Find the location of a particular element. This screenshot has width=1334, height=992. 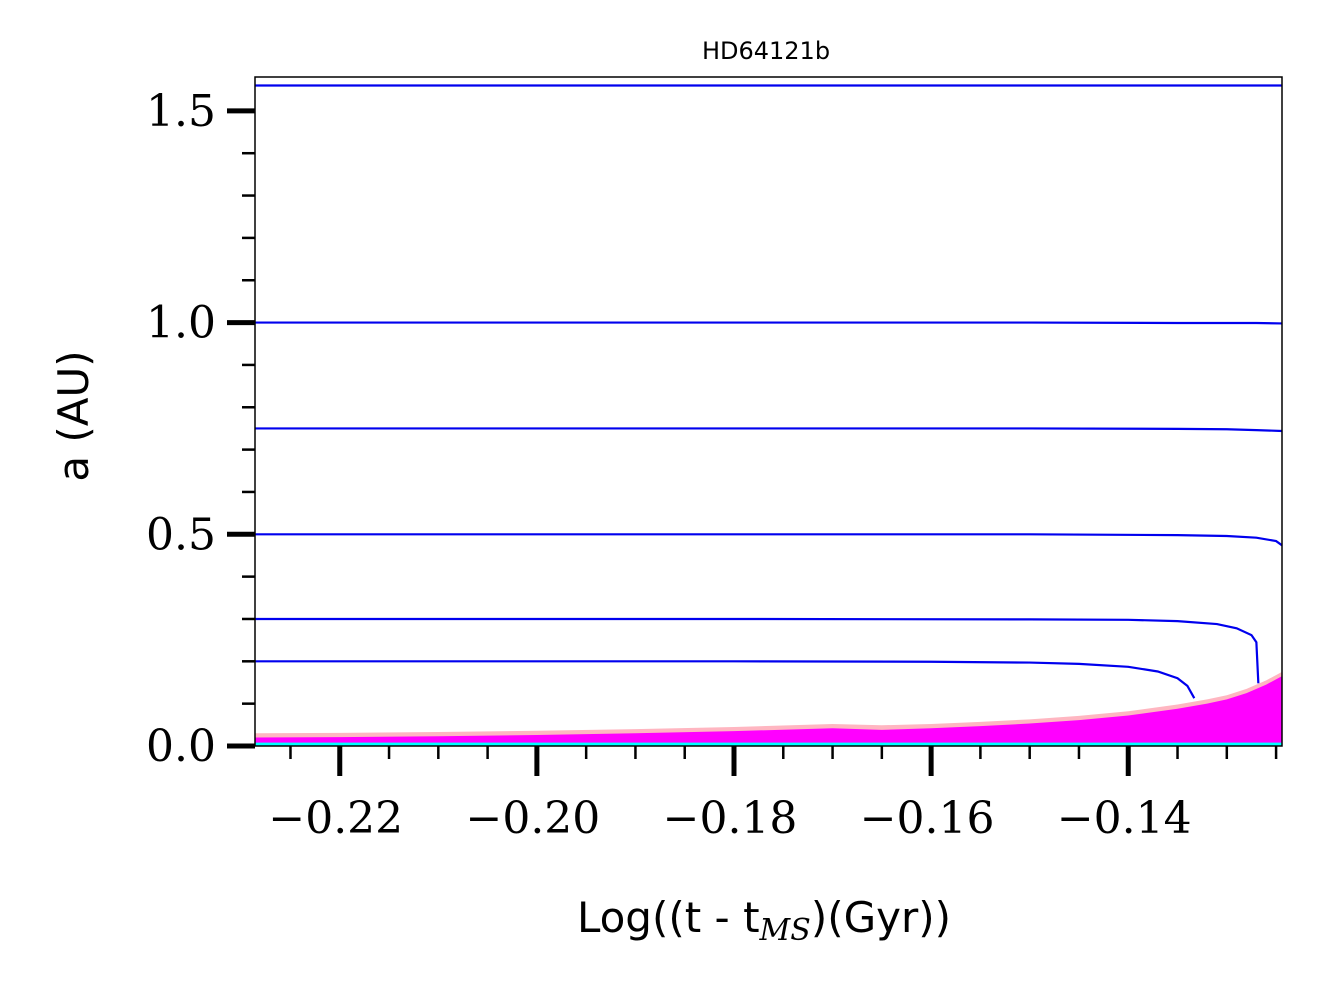

x-tick-label: −0.16 is located at coordinates (927, 818).